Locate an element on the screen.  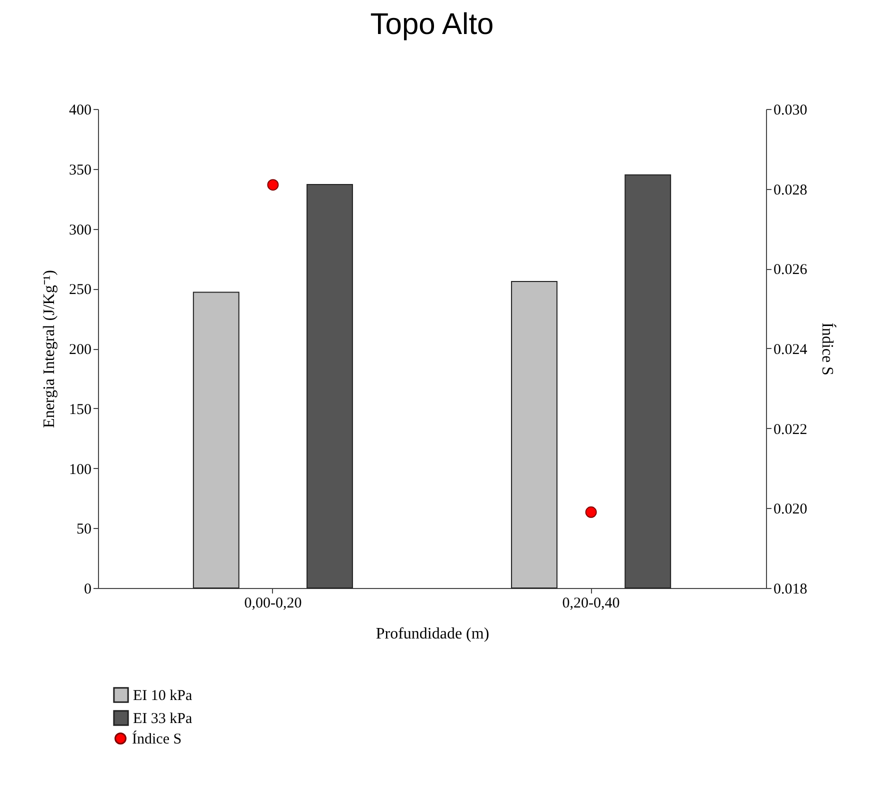
y-tick-label: 200 is located at coordinates (80, 350).